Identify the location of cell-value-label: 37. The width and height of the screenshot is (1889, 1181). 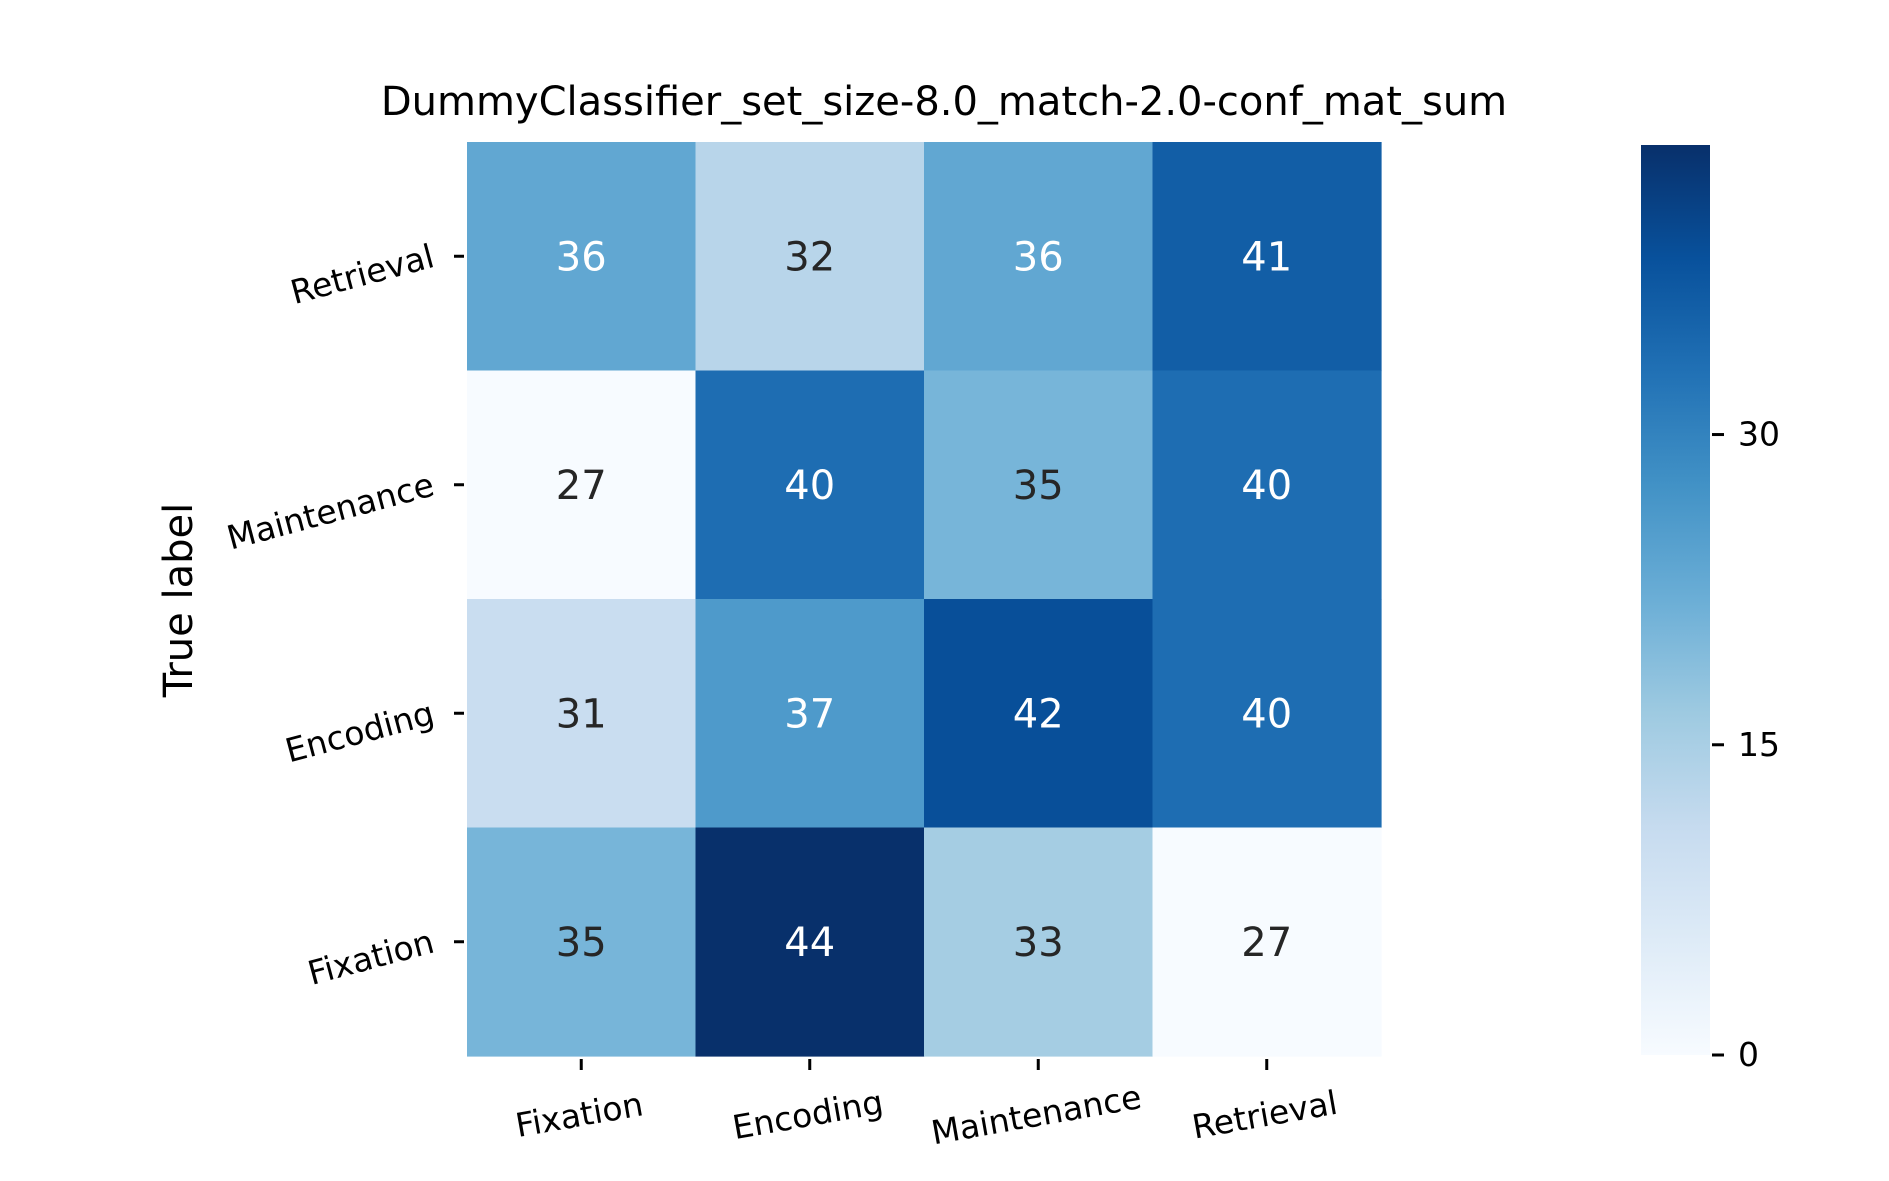
(809, 714).